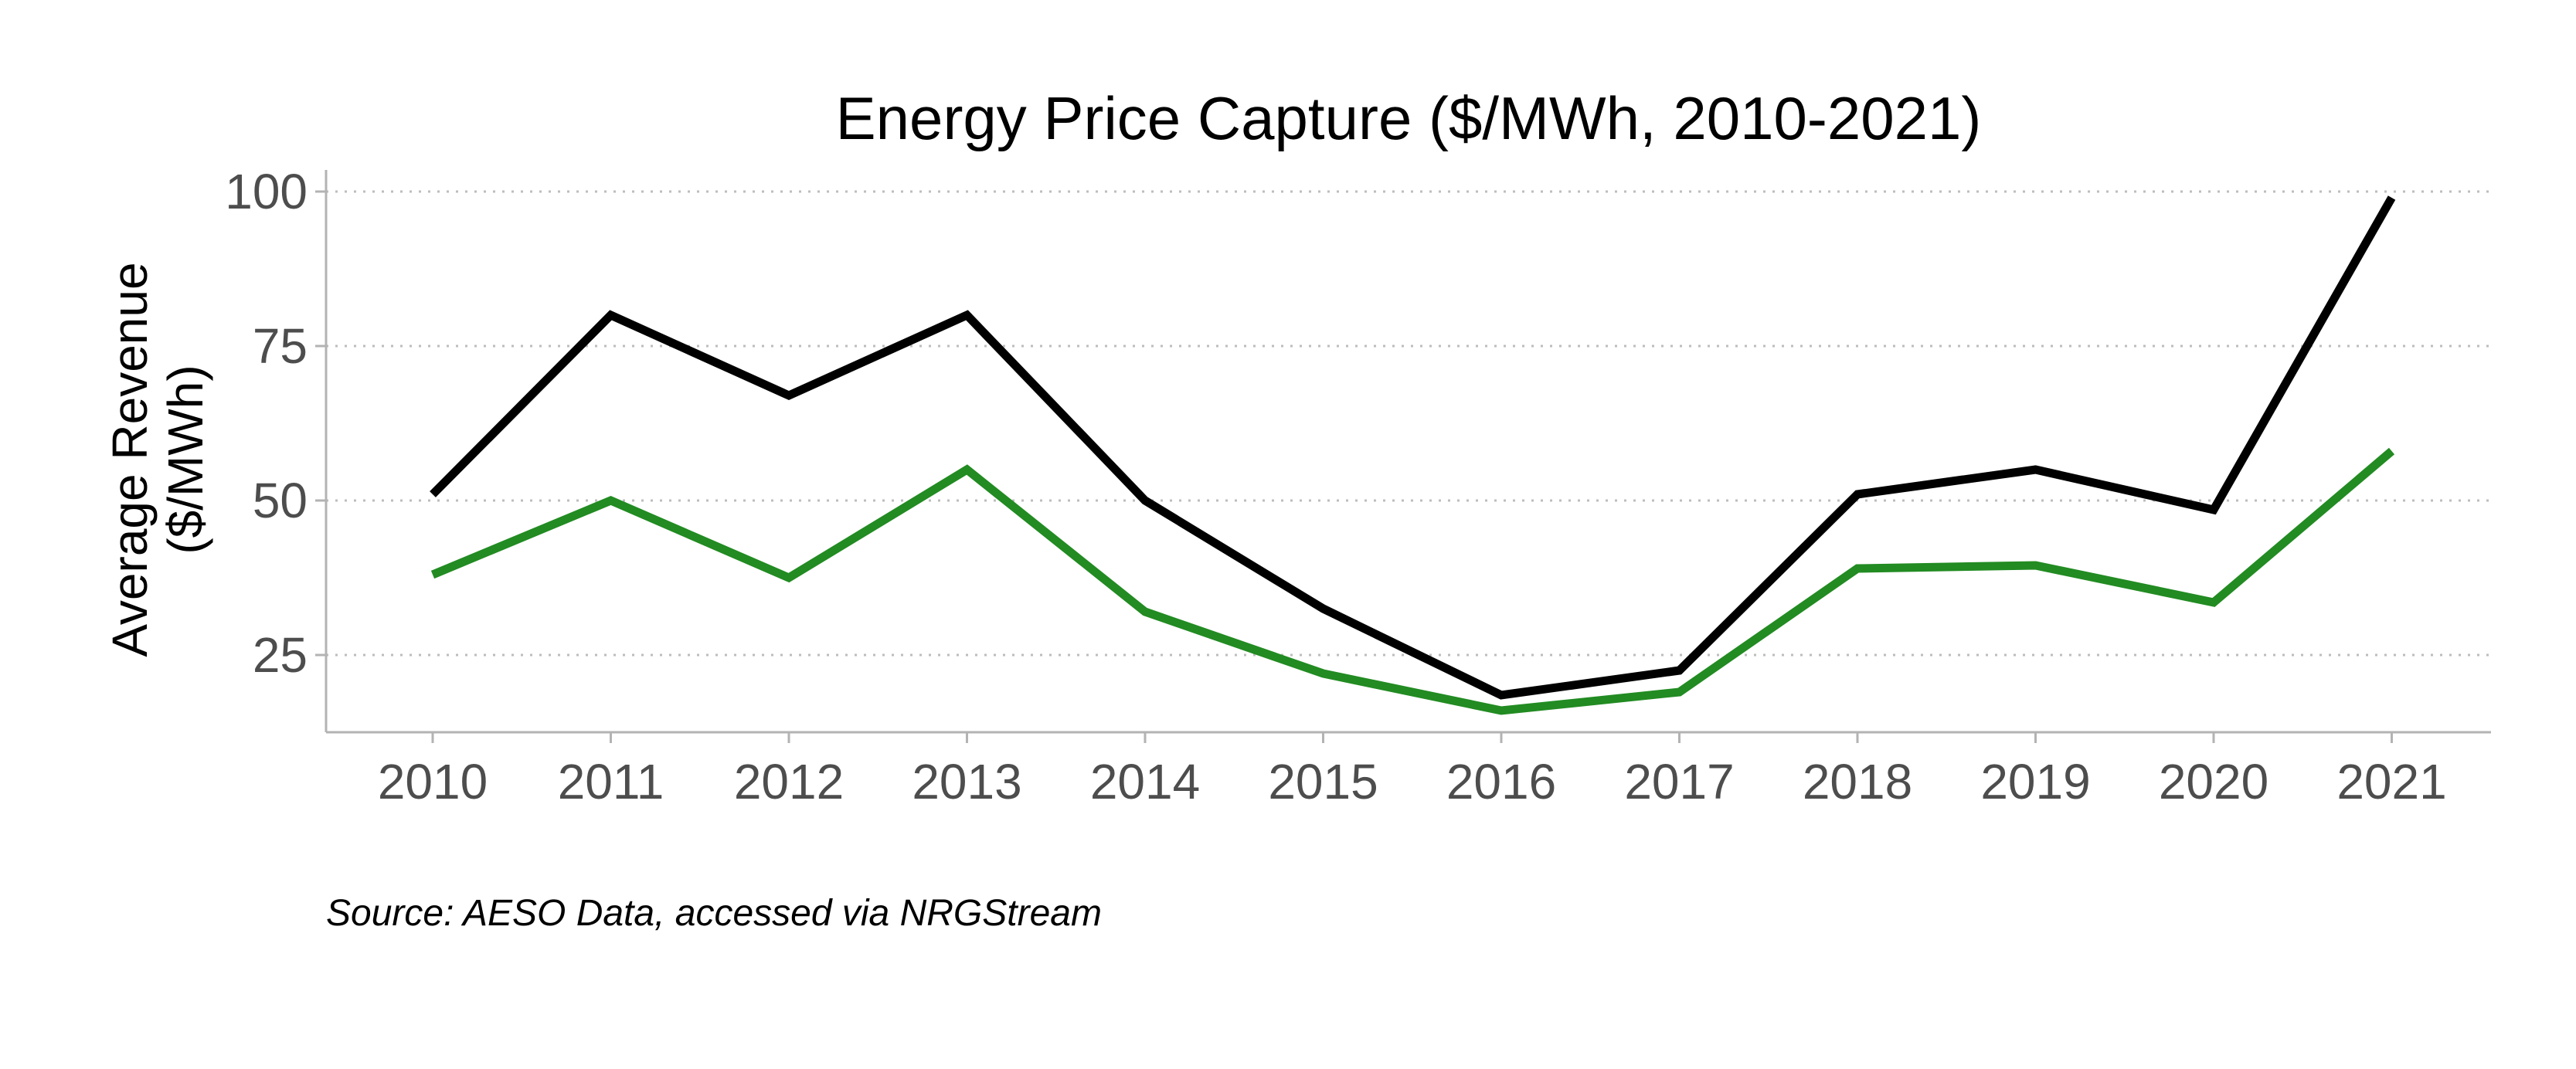  Describe the element at coordinates (433, 781) in the screenshot. I see `x-tick-label-2010: 2010` at that location.